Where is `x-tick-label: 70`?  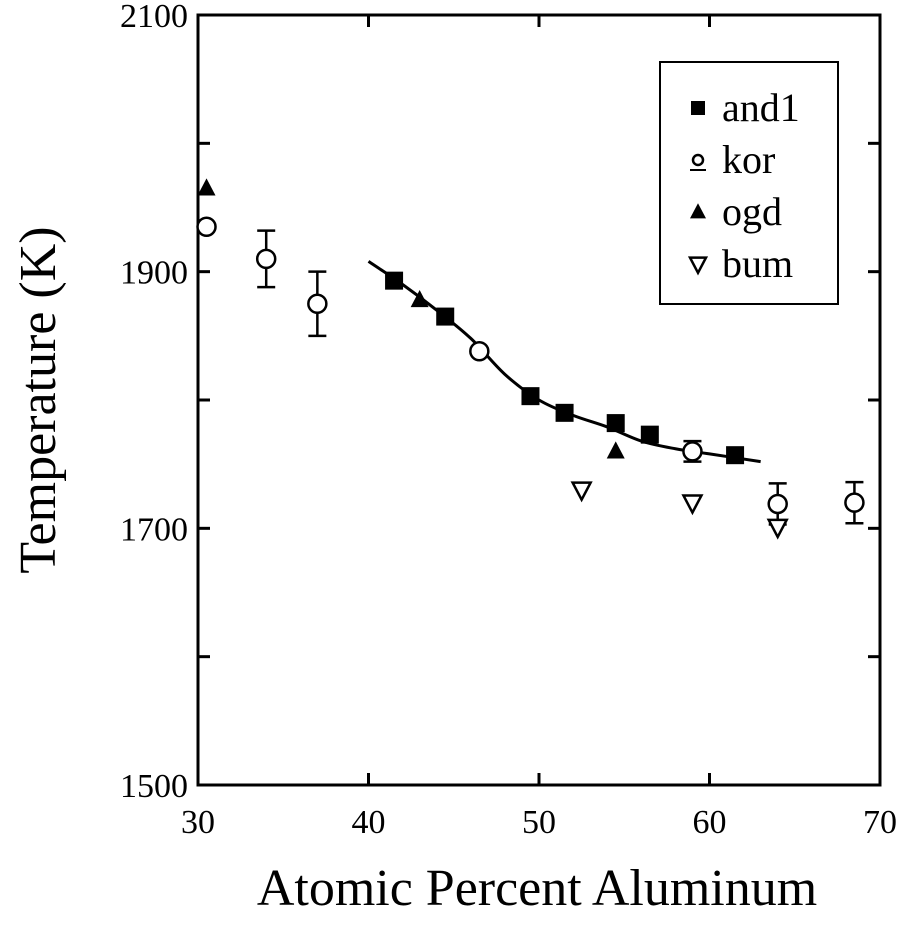
x-tick-label: 70 is located at coordinates (880, 822).